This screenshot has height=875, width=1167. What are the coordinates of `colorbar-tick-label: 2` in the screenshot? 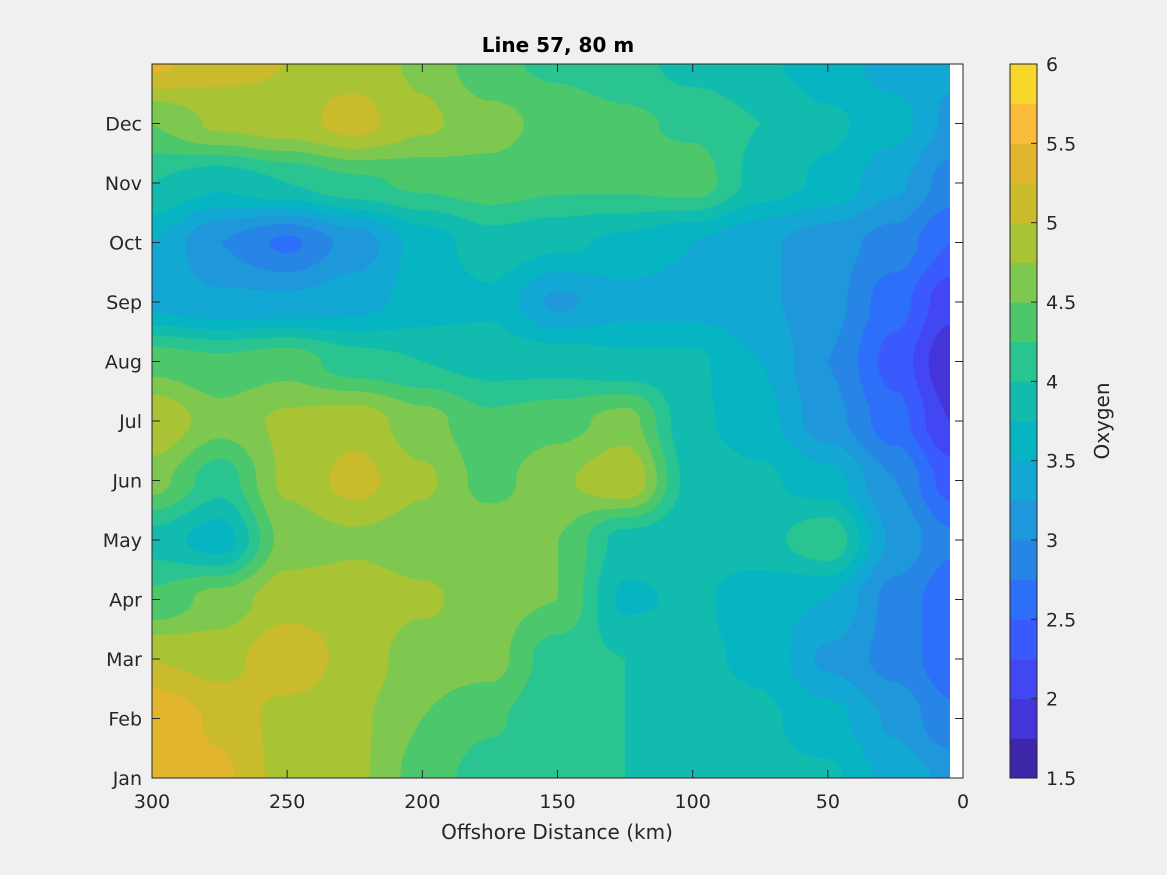 It's located at (1052, 700).